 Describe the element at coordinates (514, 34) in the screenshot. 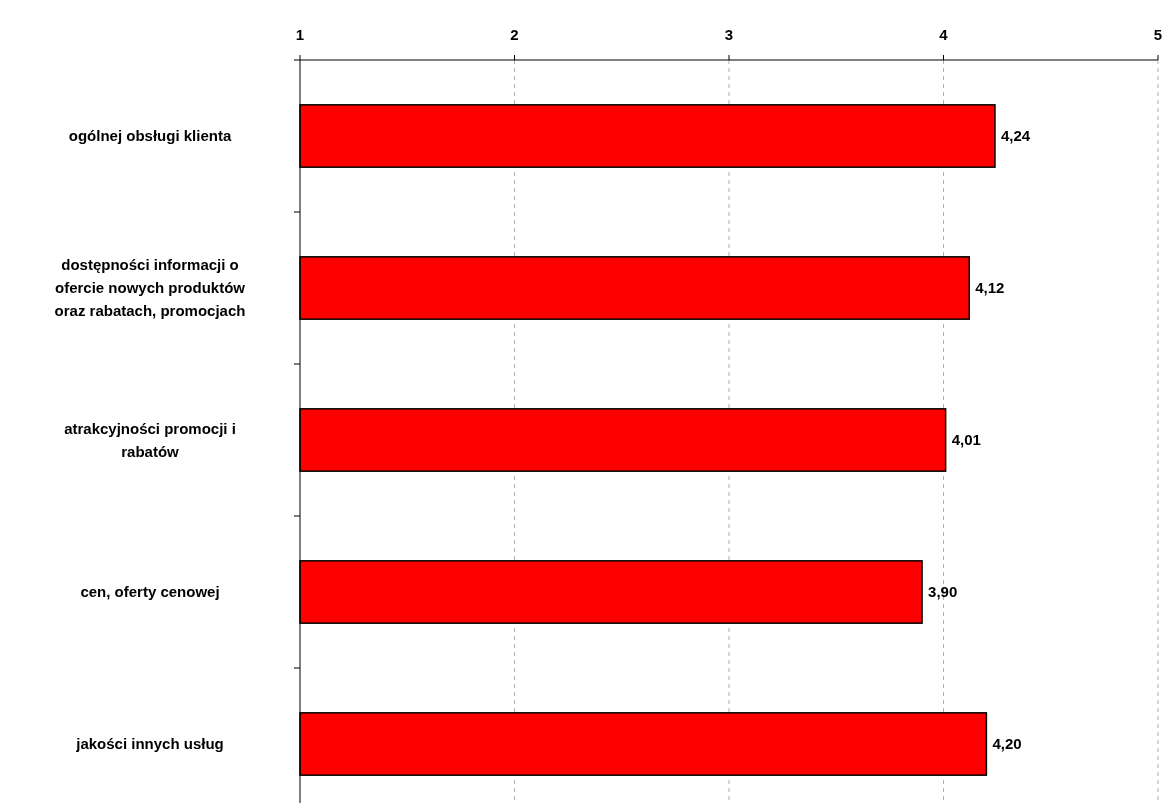

I see `x-tick-label: 2` at that location.